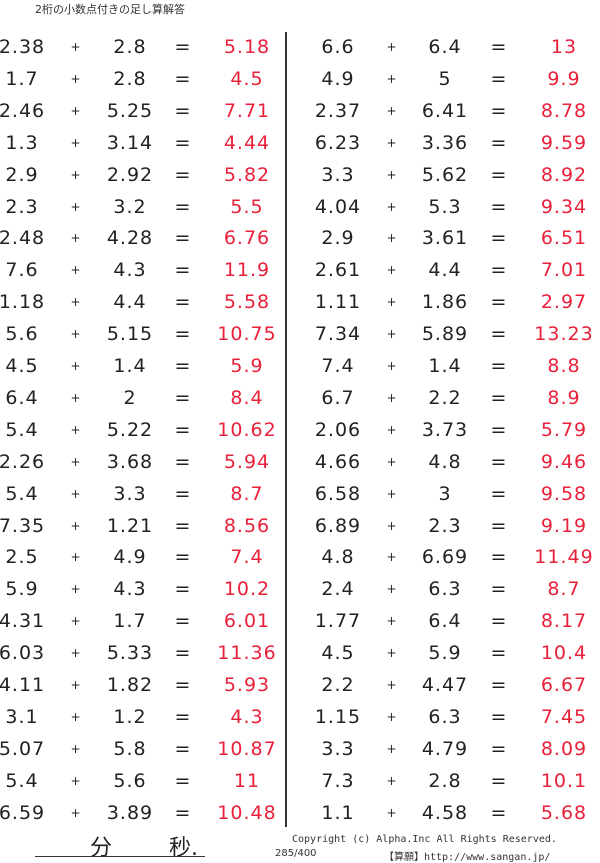  What do you see at coordinates (445, 397) in the screenshot?
I see `addend-b: 2.2` at bounding box center [445, 397].